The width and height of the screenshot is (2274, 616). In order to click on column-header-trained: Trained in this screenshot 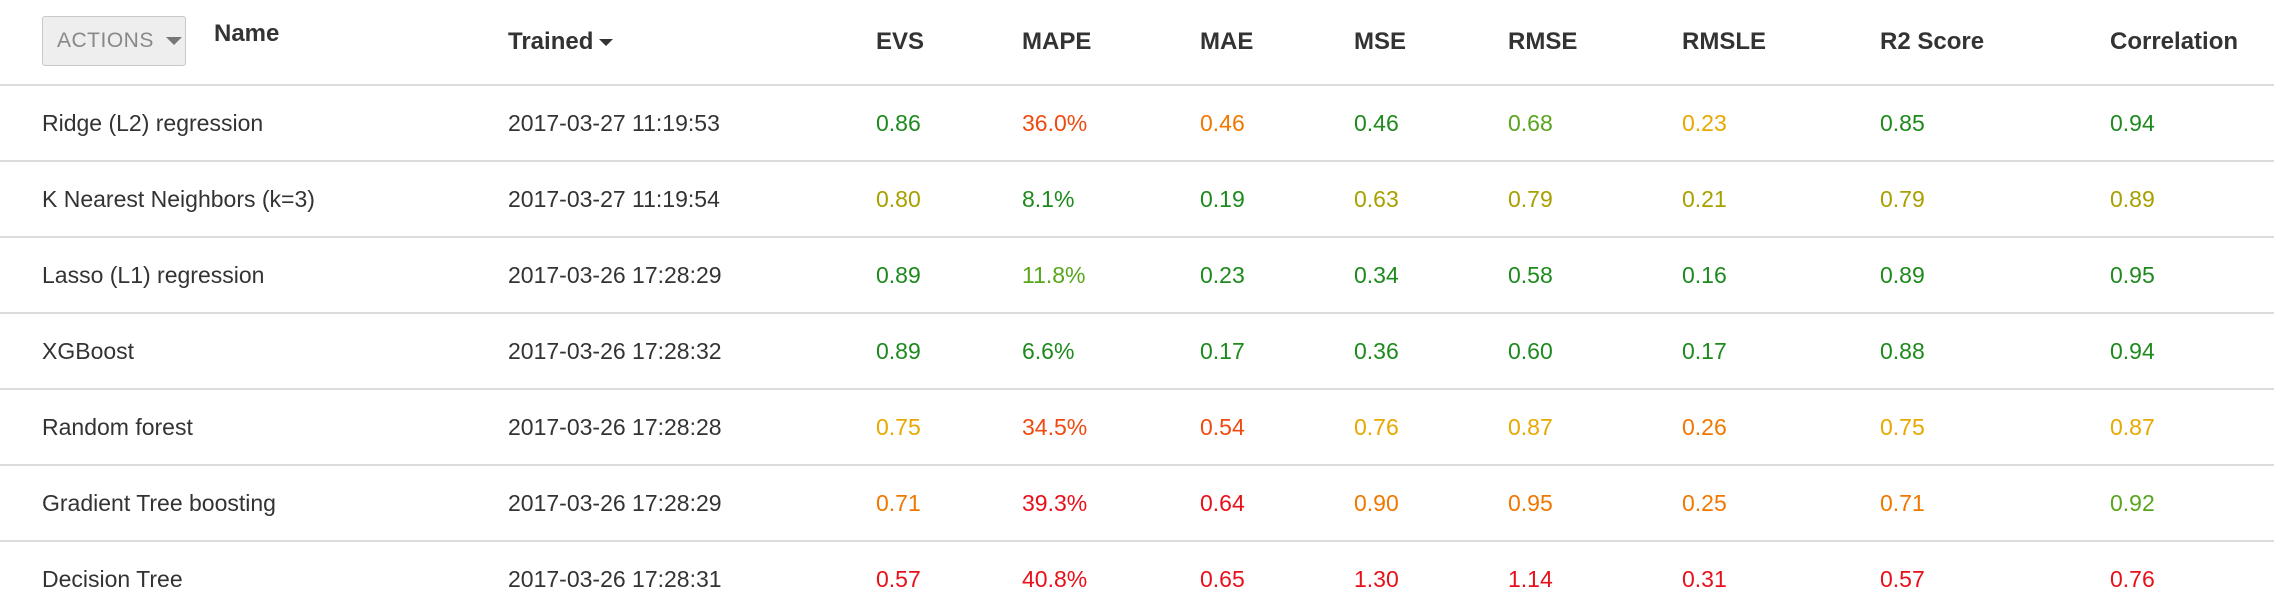, I will do `click(561, 42)`.